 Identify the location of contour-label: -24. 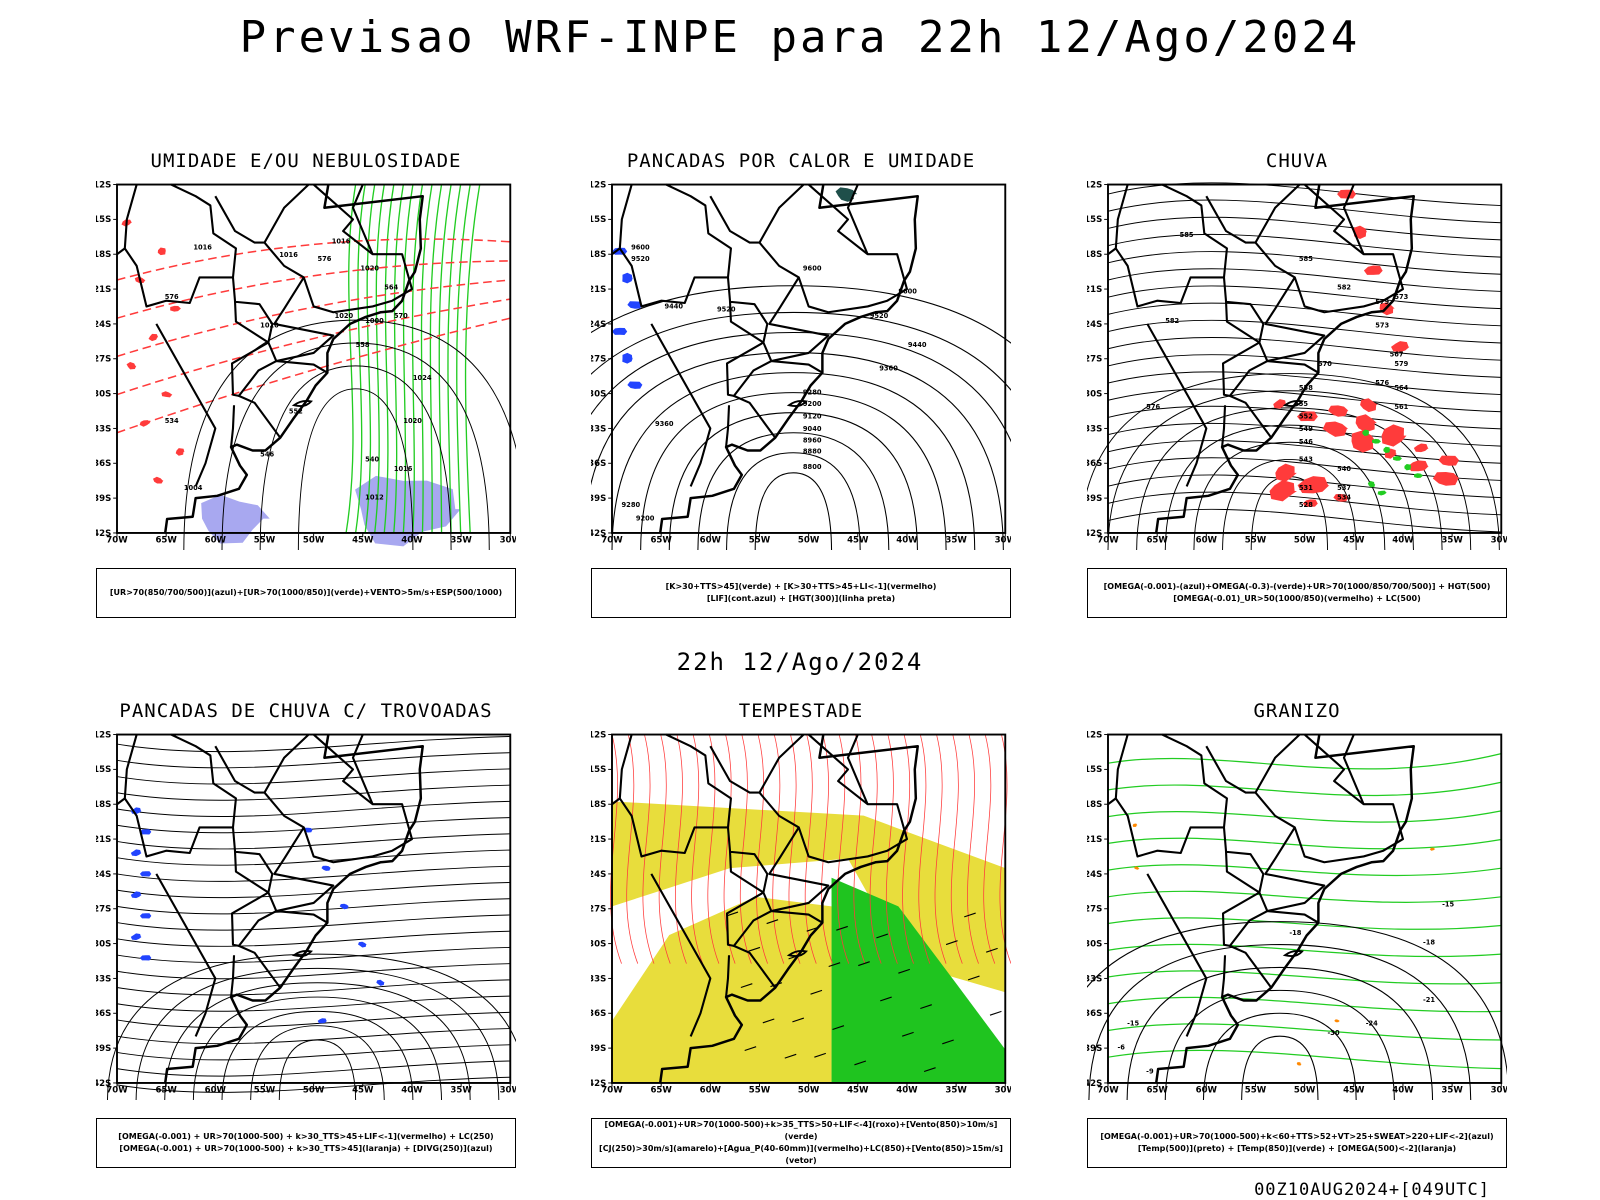
(1372, 1024).